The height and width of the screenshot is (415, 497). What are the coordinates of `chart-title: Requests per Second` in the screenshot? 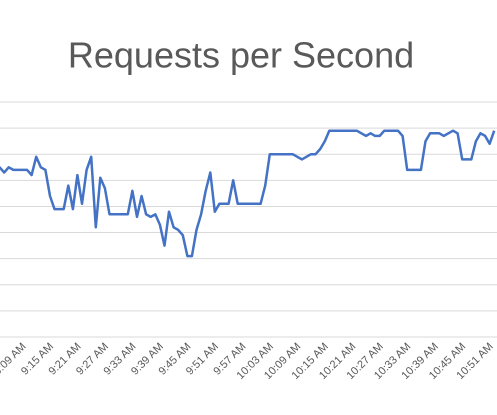 It's located at (241, 55).